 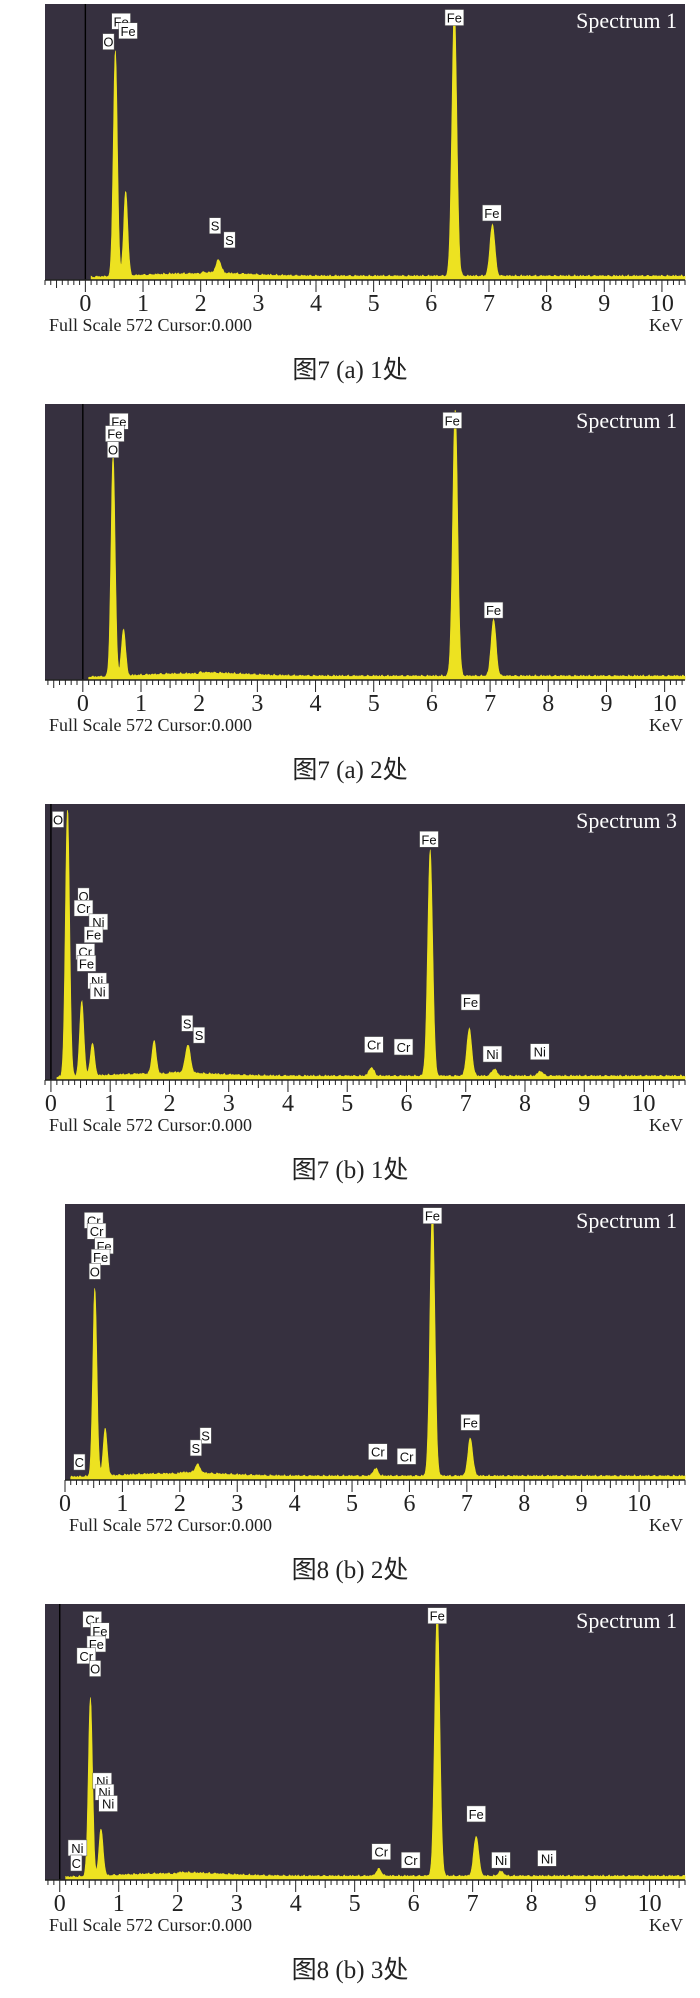 What do you see at coordinates (79, 1462) in the screenshot?
I see `element-label-text: C` at bounding box center [79, 1462].